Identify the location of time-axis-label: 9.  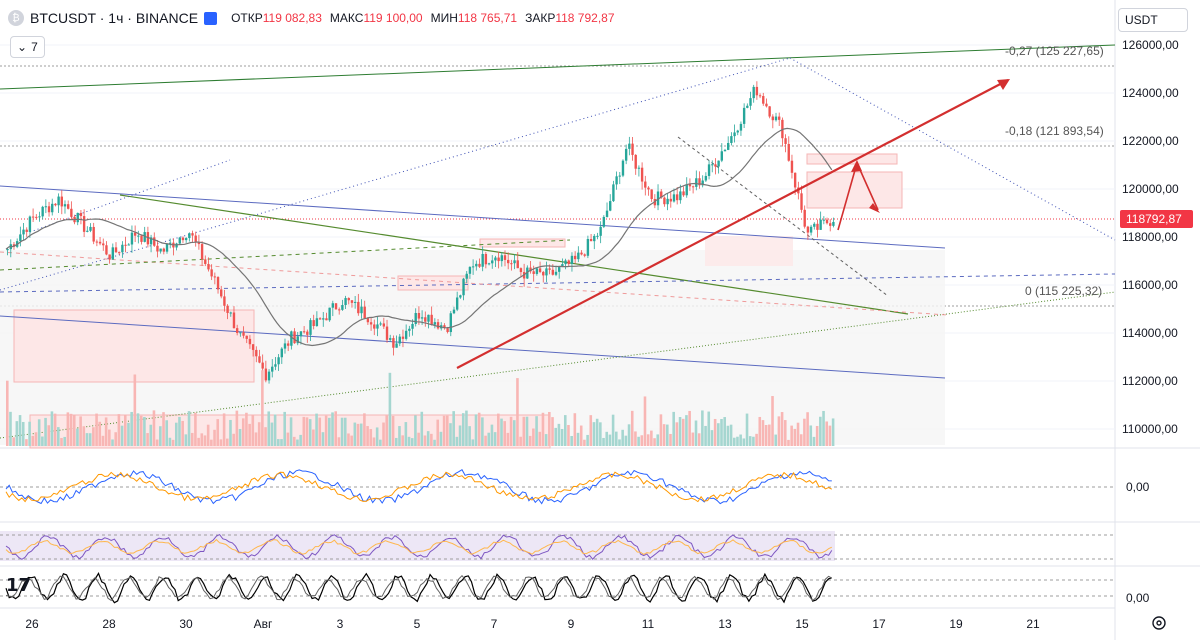
(571, 624).